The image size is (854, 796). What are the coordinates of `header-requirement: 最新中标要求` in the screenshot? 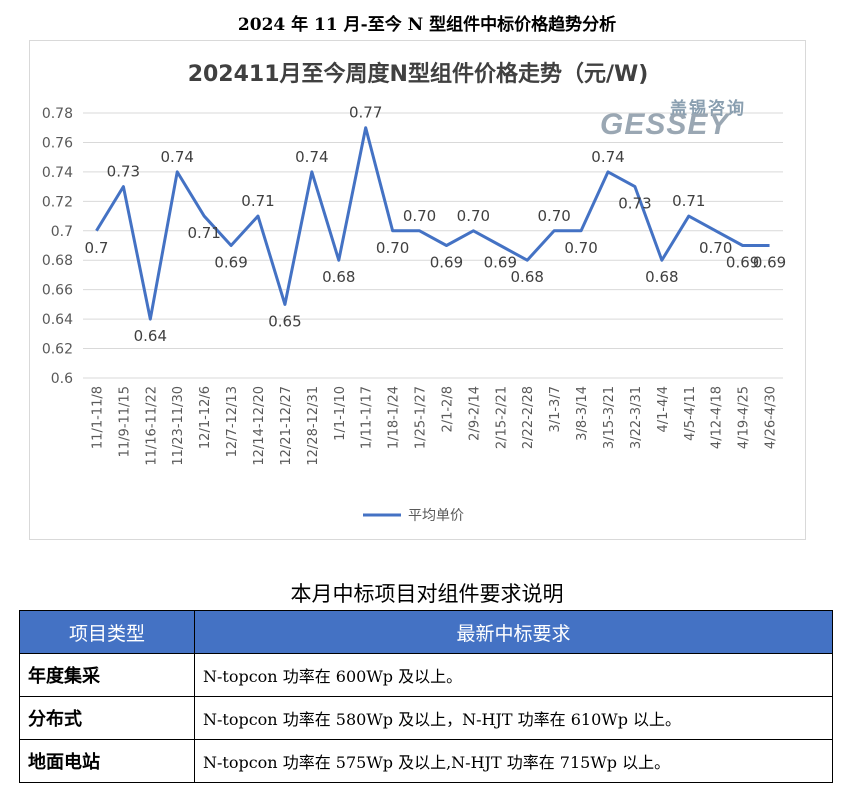 It's located at (513, 632).